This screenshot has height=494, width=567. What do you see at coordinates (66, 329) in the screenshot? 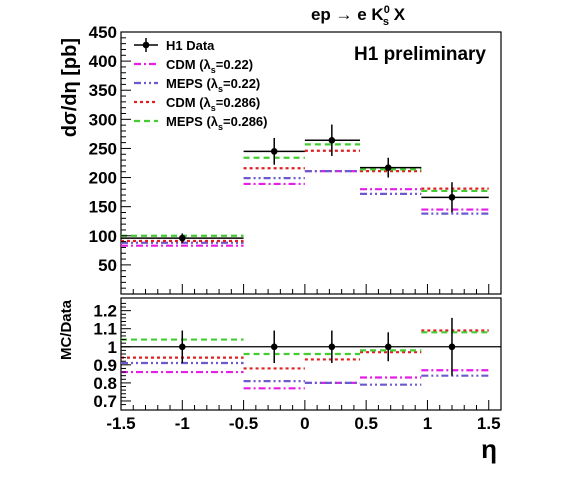
I see `y-axis-label-bottom: MC/Data` at bounding box center [66, 329].